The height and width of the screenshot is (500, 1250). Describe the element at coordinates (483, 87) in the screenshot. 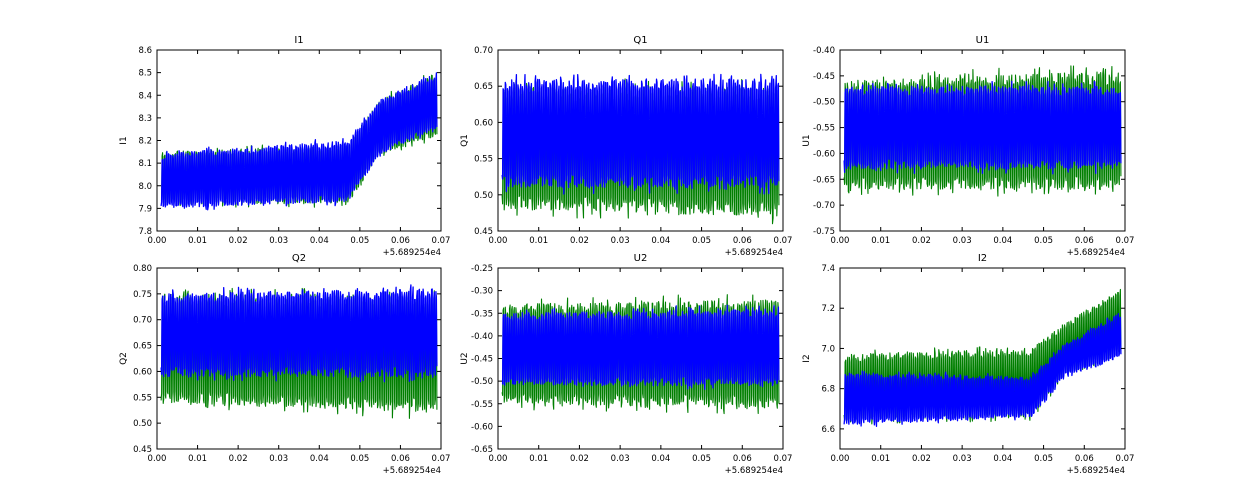

I see `y-tick-label: 0.65` at that location.